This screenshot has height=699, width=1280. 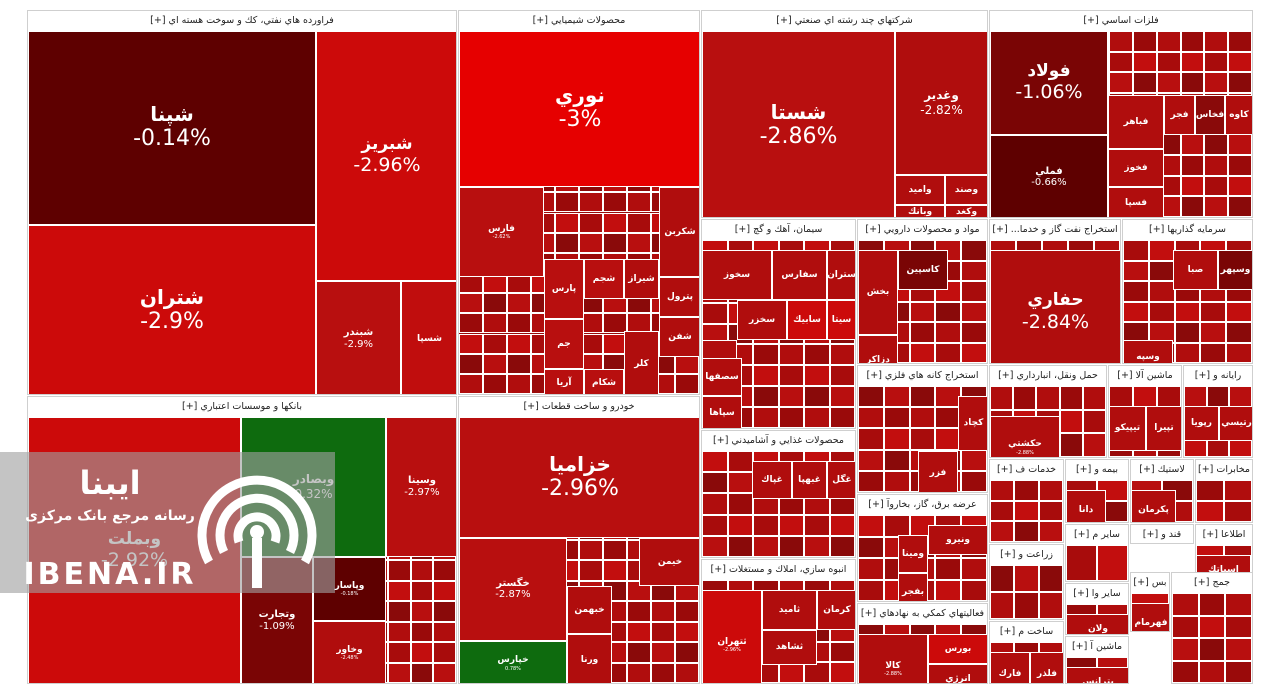 I want to click on sector-header: ساير وا [+], so click(x=1097, y=593).